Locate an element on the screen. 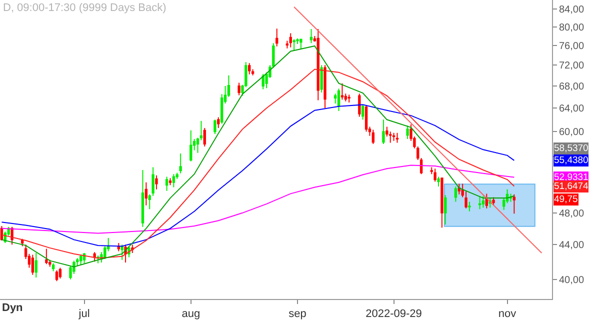 This screenshot has width=600, height=320. y-tick-label: 80,00 is located at coordinates (571, 28).